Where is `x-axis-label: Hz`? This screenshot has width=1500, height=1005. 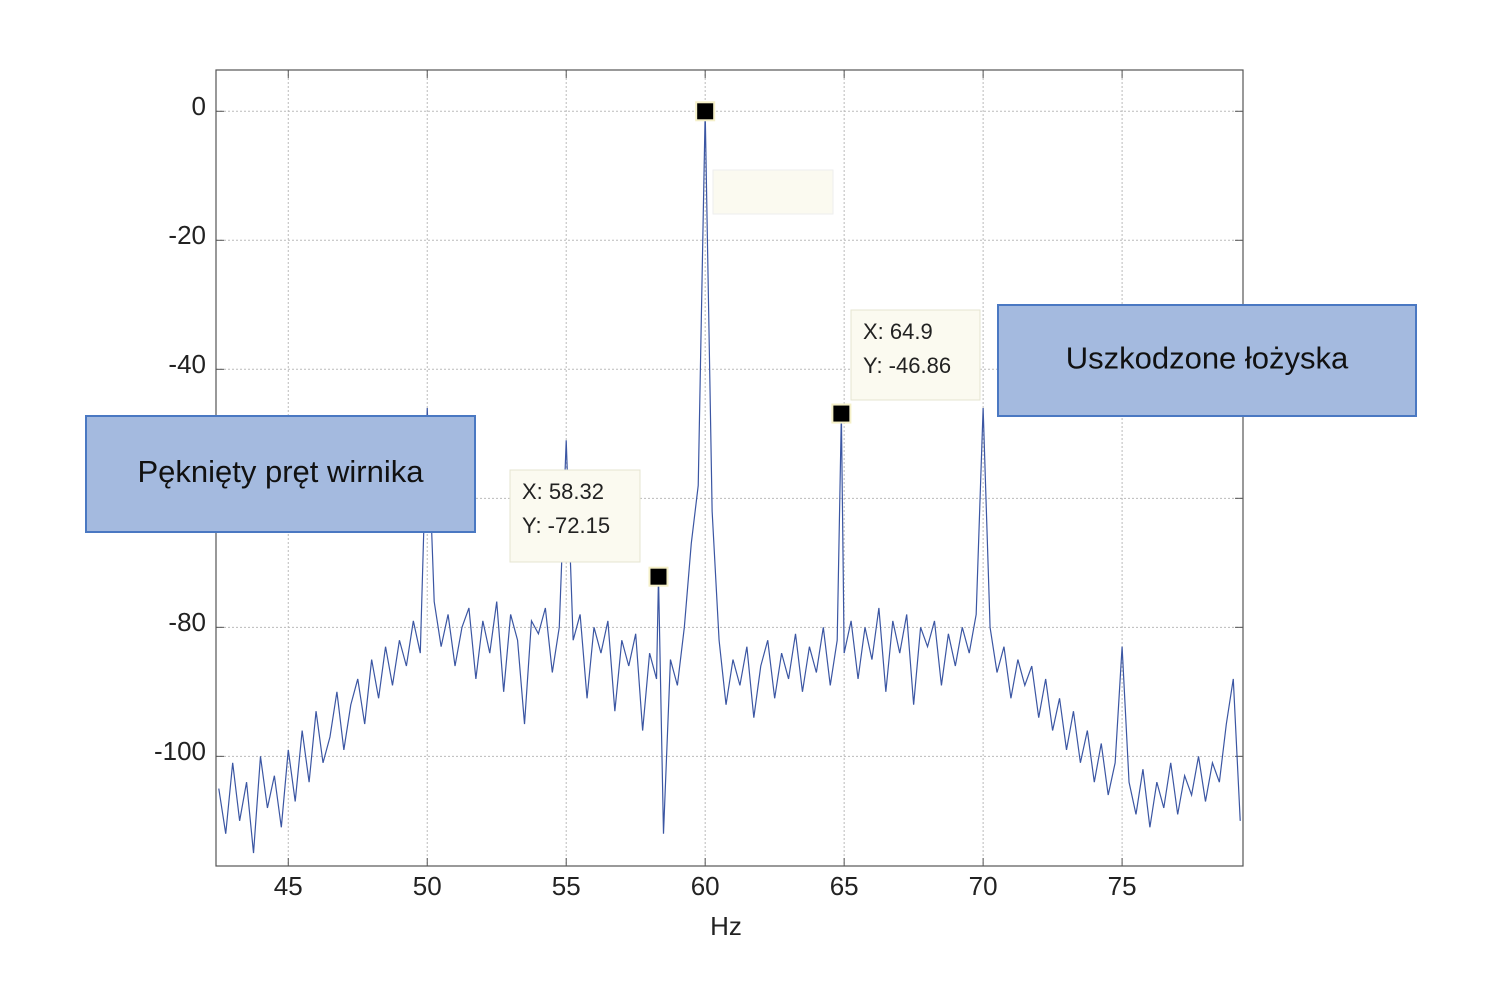
x-axis-label: Hz is located at coordinates (726, 926).